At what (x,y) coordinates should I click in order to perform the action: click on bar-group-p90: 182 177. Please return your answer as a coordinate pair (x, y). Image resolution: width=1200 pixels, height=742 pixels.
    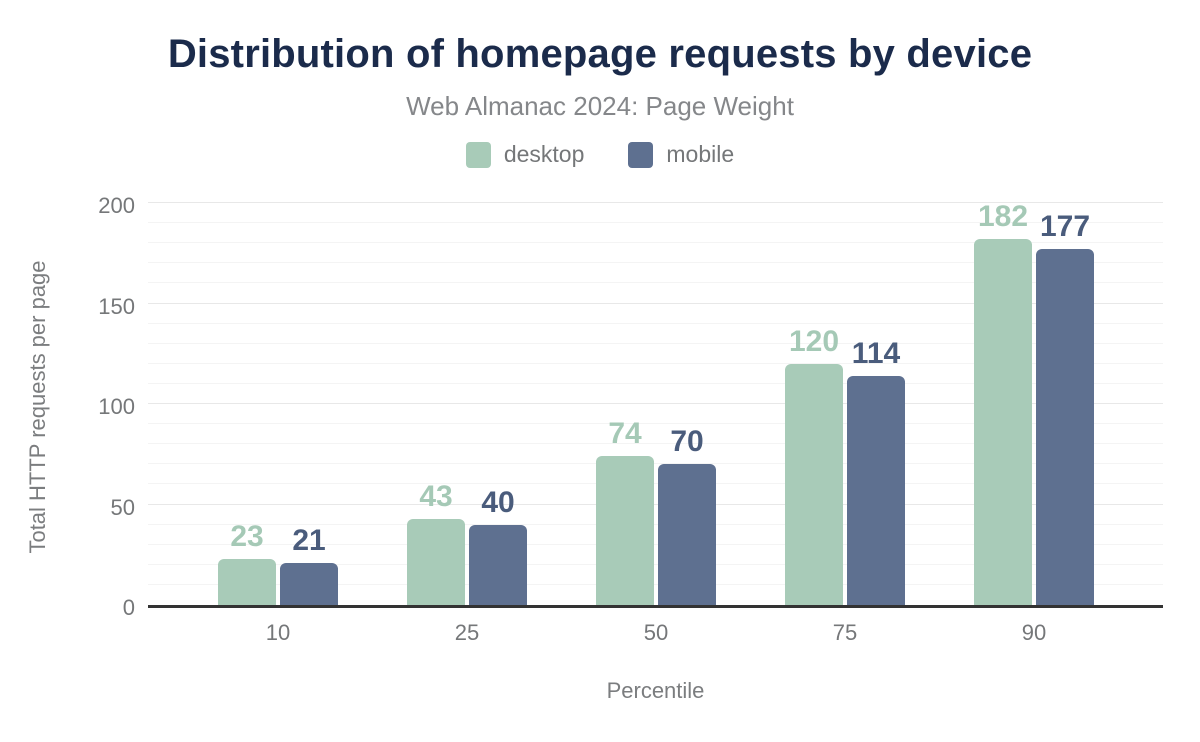
    Looking at the image, I should click on (1034, 403).